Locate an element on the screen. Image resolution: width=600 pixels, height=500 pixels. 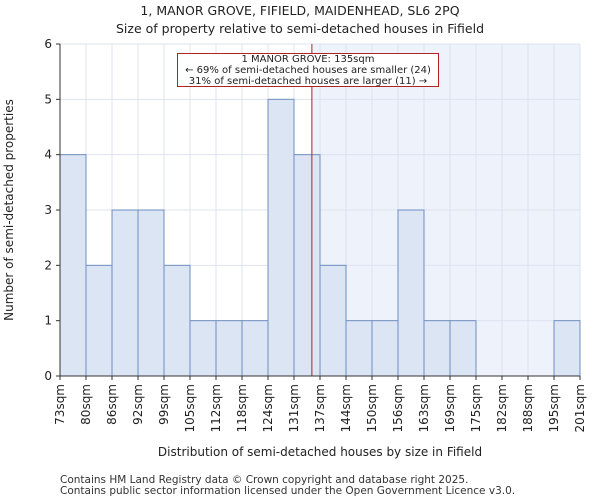
bar-99sqm is located at coordinates (177, 320).